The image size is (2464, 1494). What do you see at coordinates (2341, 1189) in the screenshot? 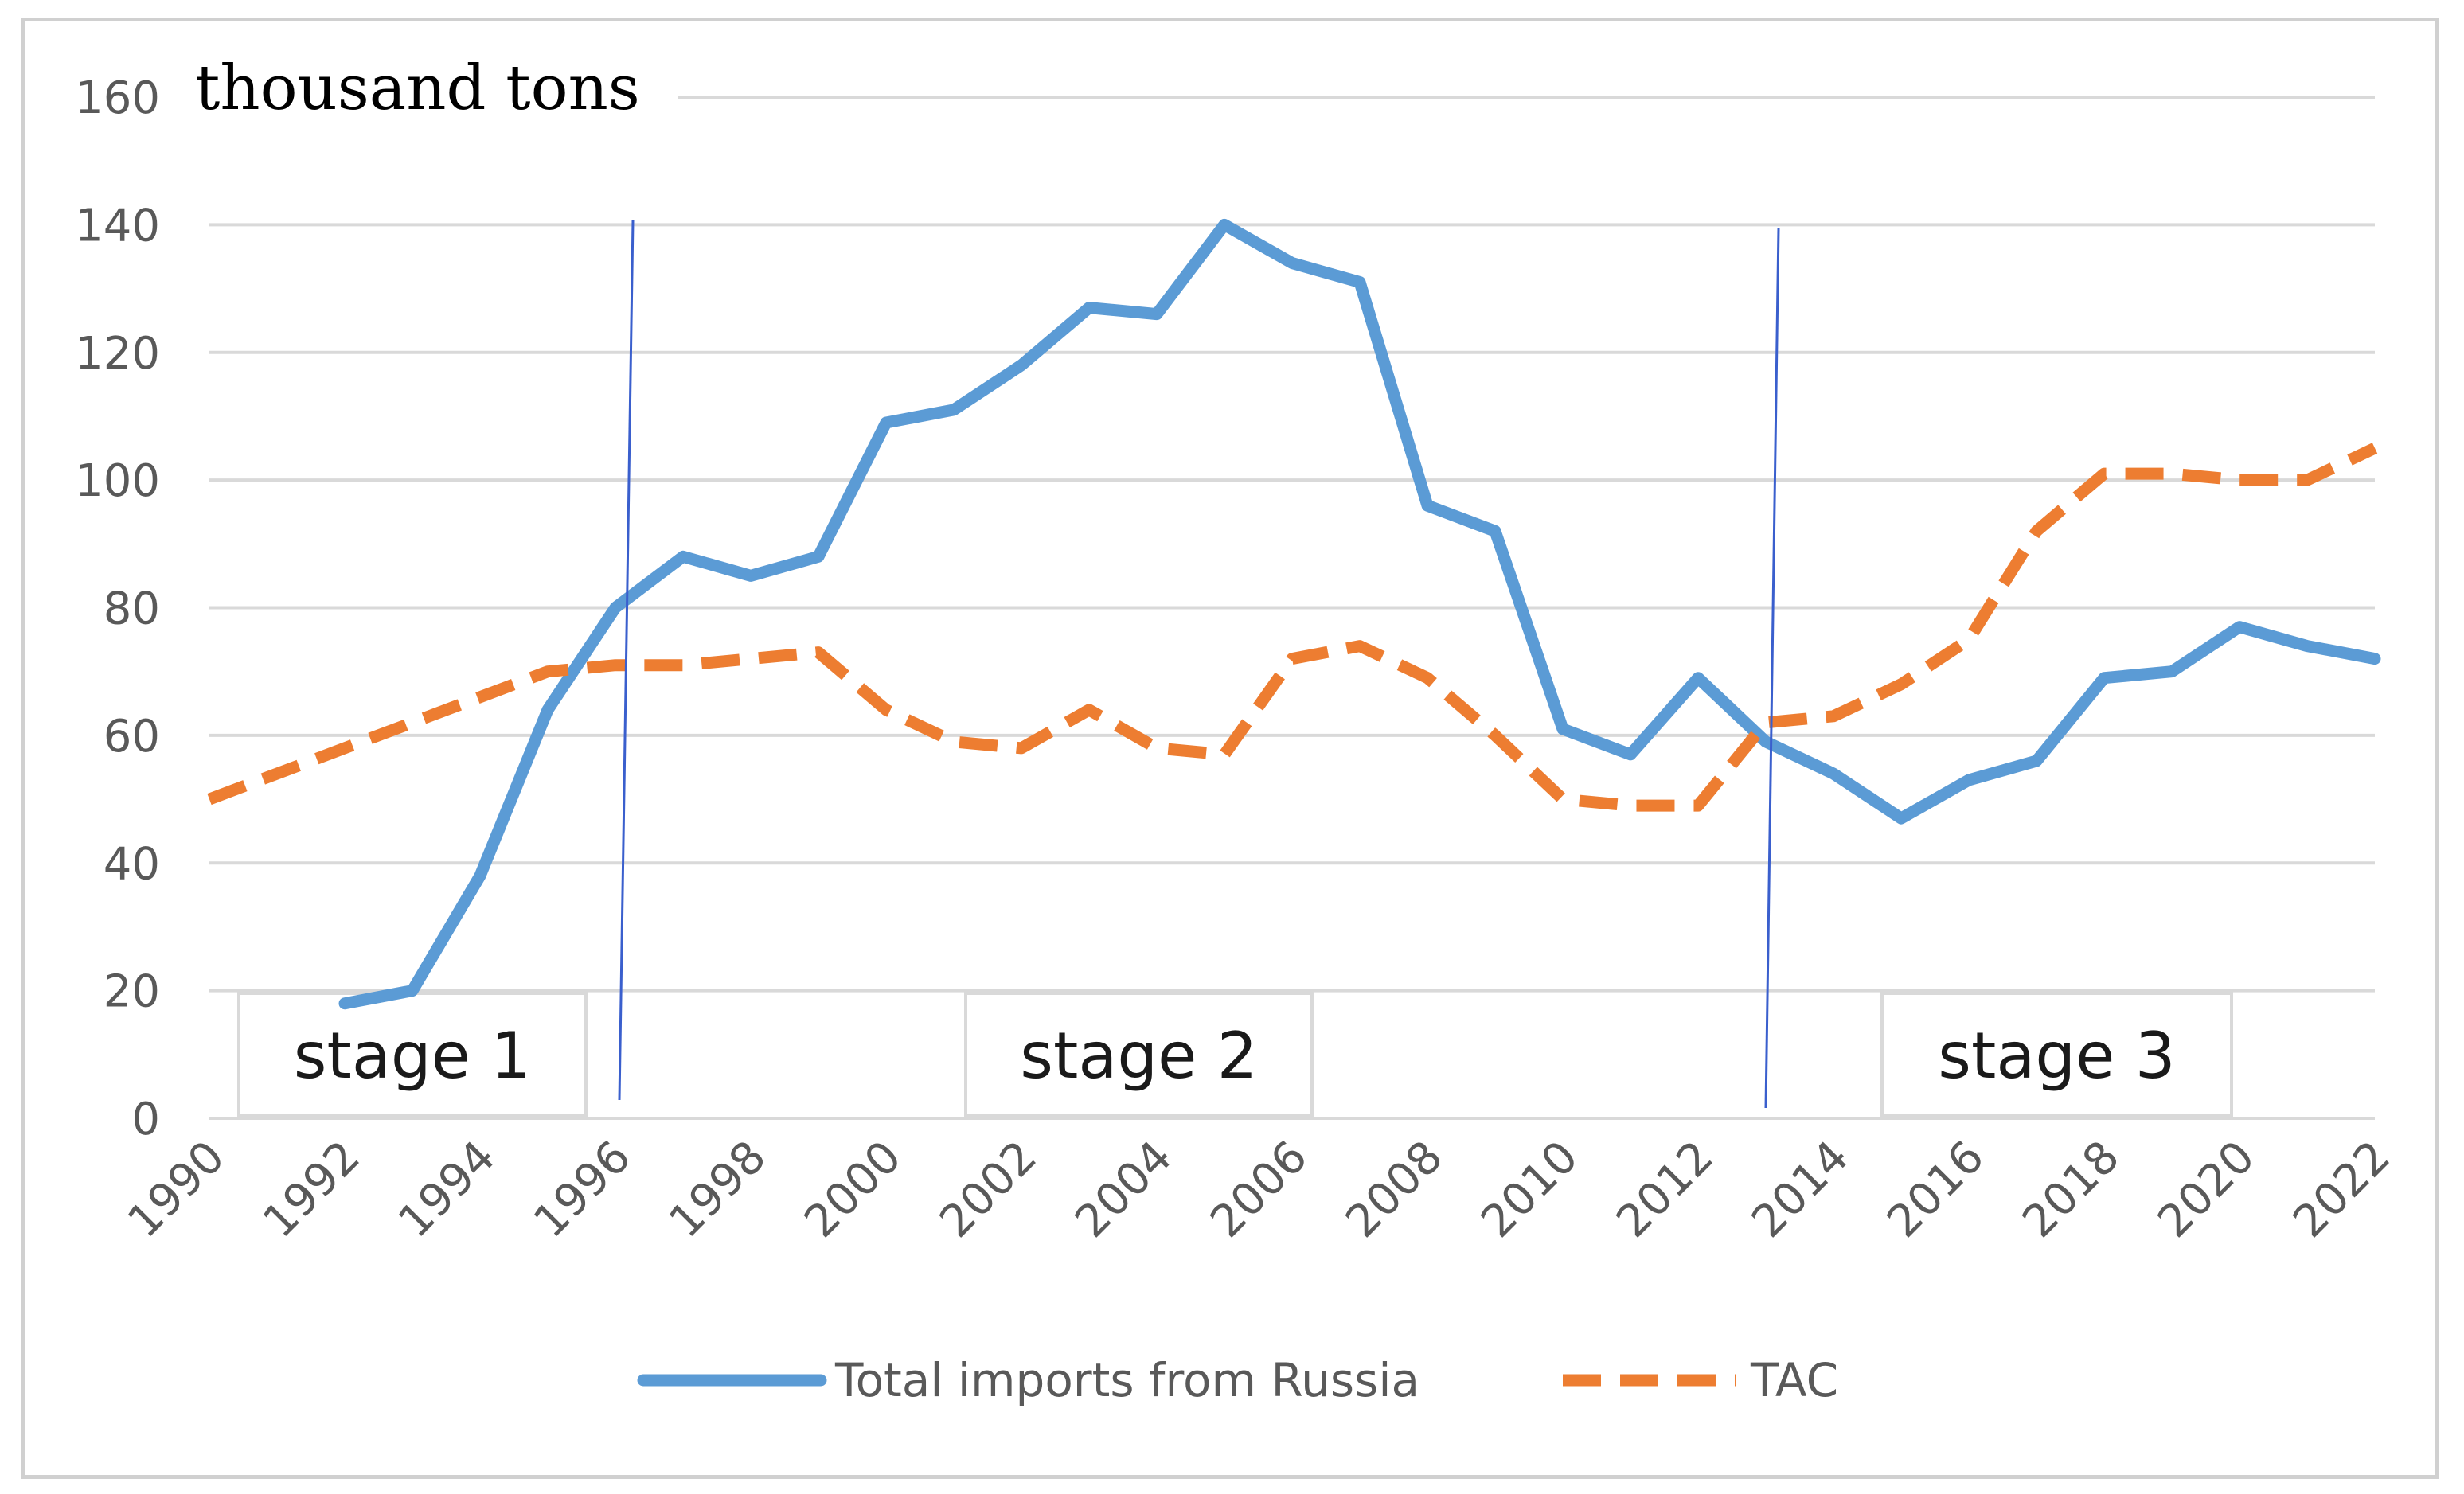
I see `x-tick-label: 2022` at bounding box center [2341, 1189].